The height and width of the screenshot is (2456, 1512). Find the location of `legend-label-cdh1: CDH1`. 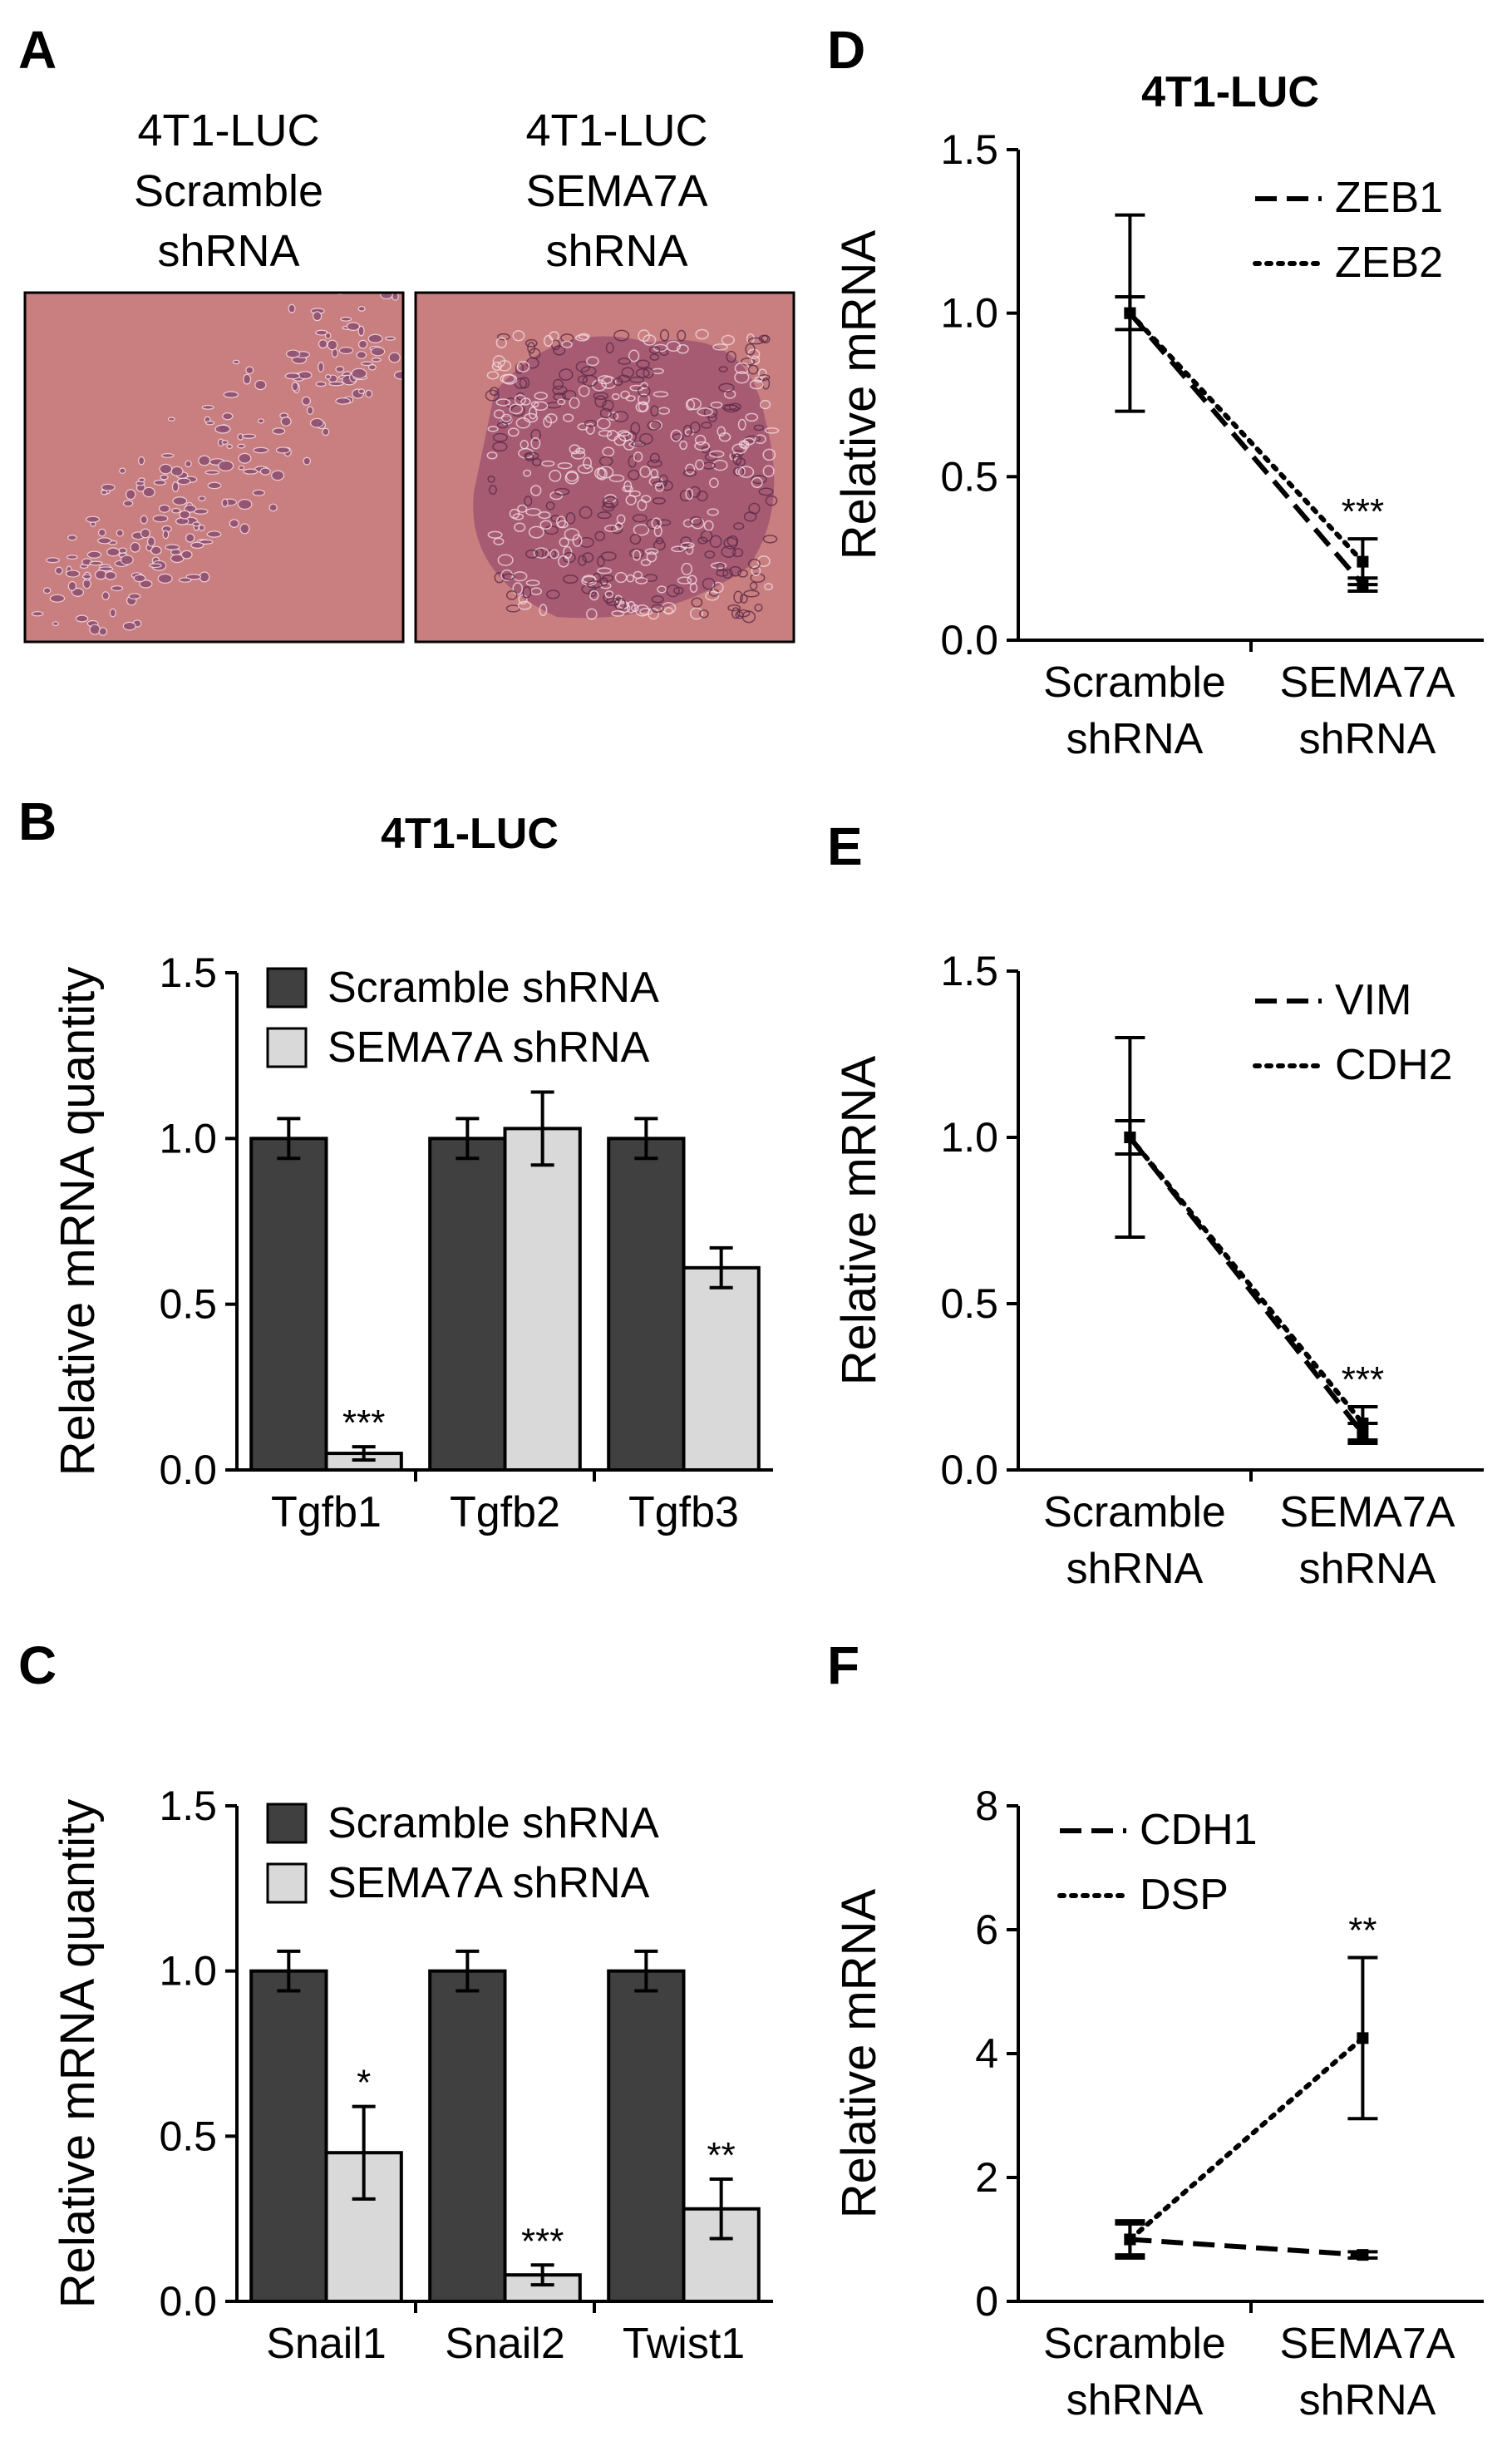

legend-label-cdh1: CDH1 is located at coordinates (1199, 1830).